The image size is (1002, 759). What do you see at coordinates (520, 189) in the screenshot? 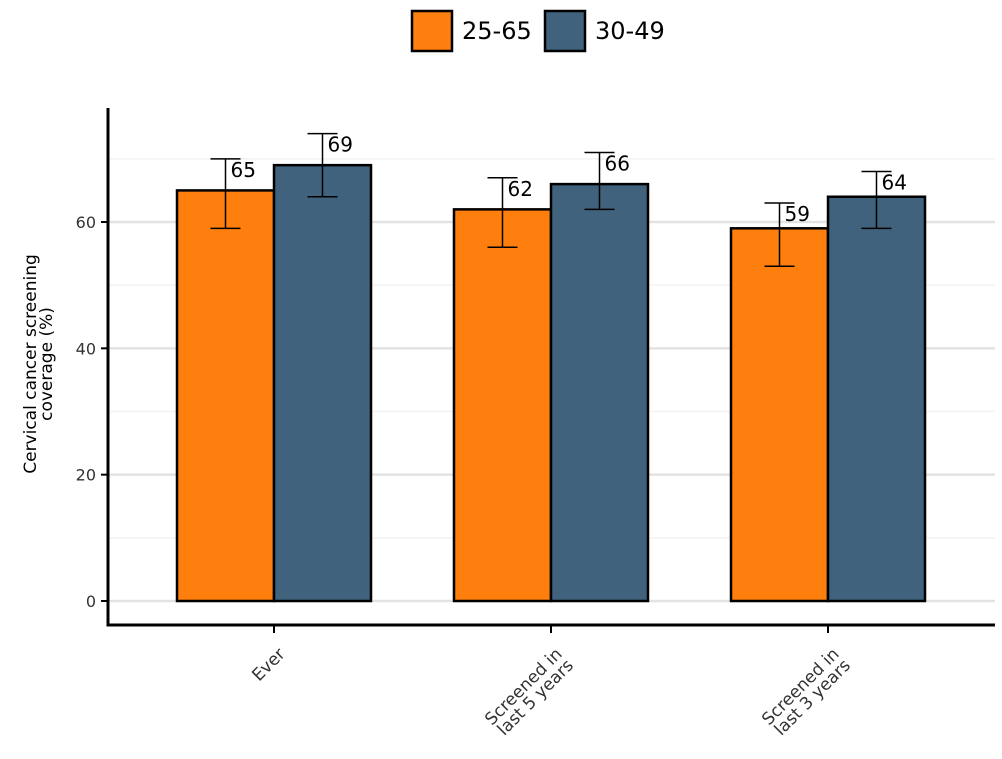
I see `data-label: 62` at bounding box center [520, 189].